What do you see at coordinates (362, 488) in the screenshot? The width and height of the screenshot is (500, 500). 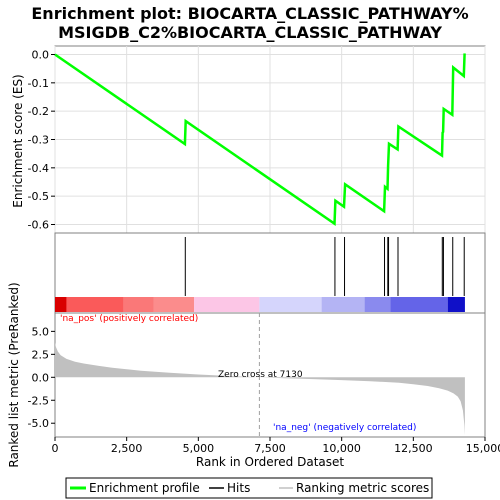 I see `legend-label-ranking-metric-scores: Ranking metric scores` at bounding box center [362, 488].